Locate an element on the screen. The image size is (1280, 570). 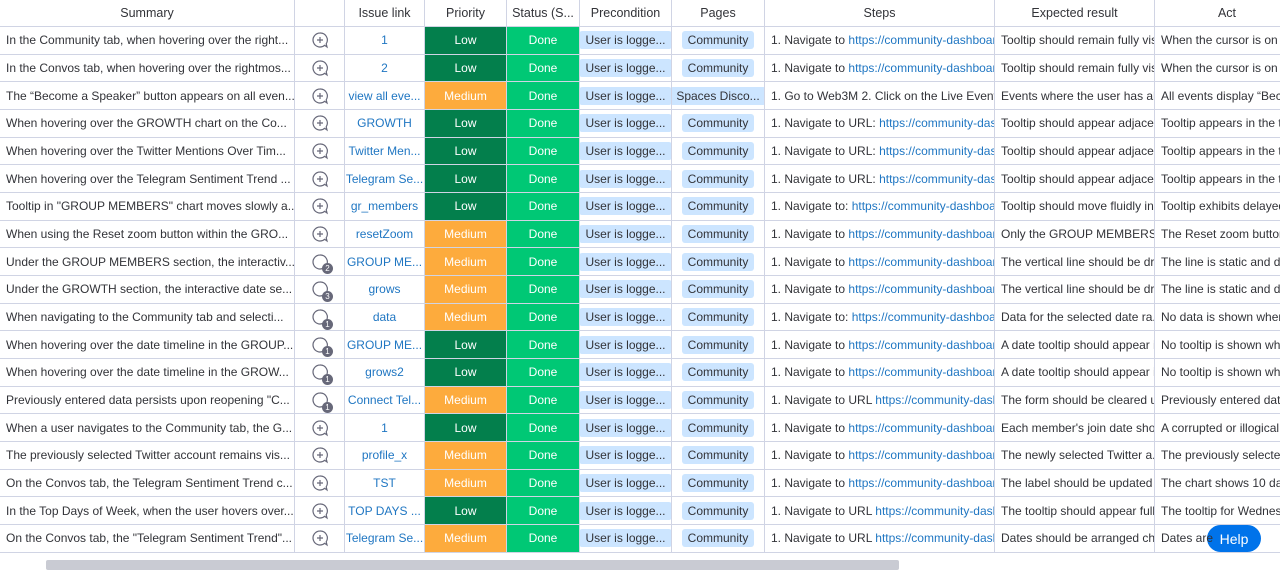
issue-link: resetZoom is located at coordinates (384, 234).